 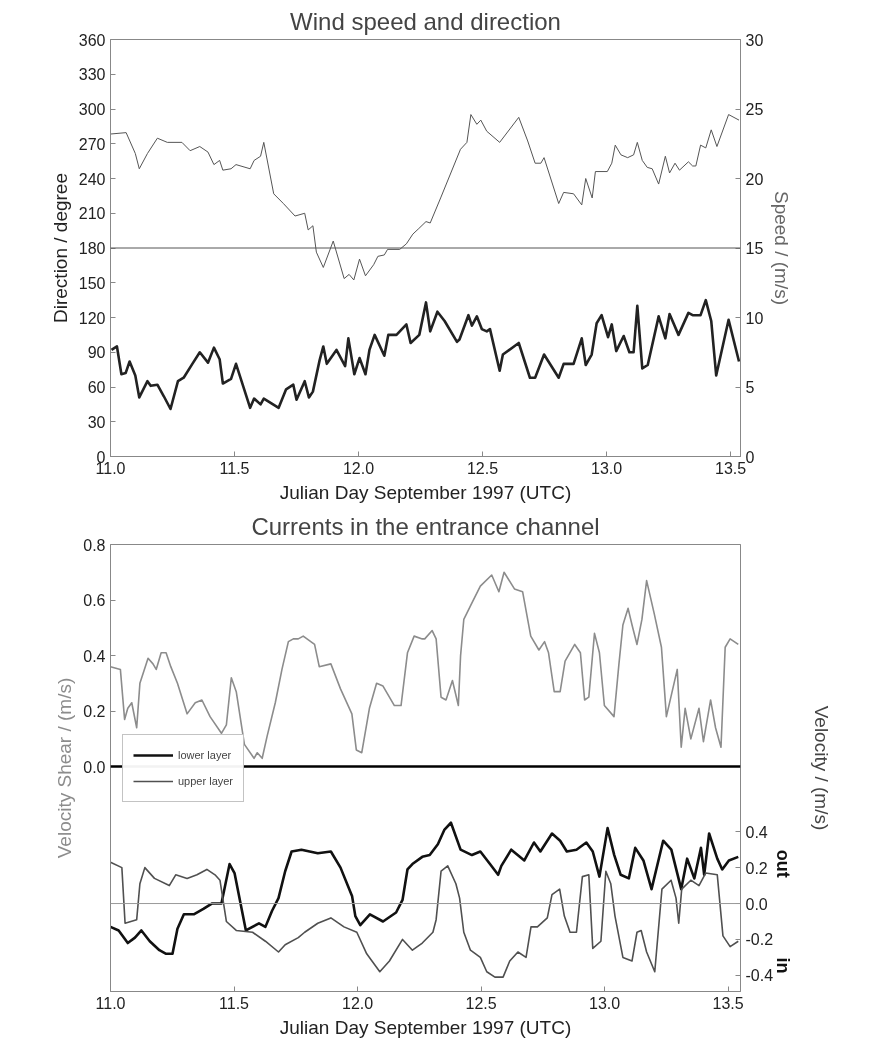 I want to click on y-tick-label: 120, so click(x=92, y=318).